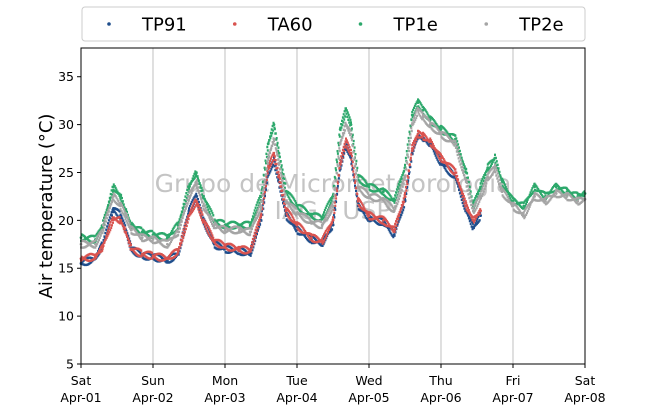 This screenshot has width=650, height=409. What do you see at coordinates (440, 397) in the screenshot?
I see `x-tick-date-5: Apr-06` at bounding box center [440, 397].